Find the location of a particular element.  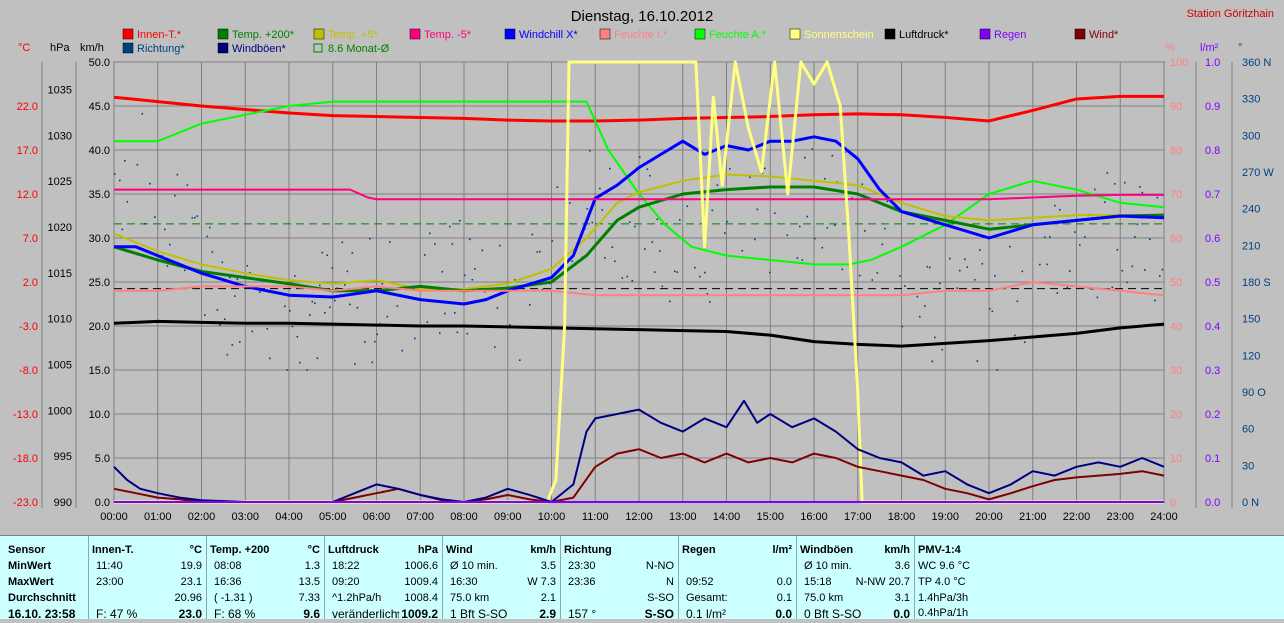

wind-row: Ø 10 min. 3.5 is located at coordinates (501, 568).